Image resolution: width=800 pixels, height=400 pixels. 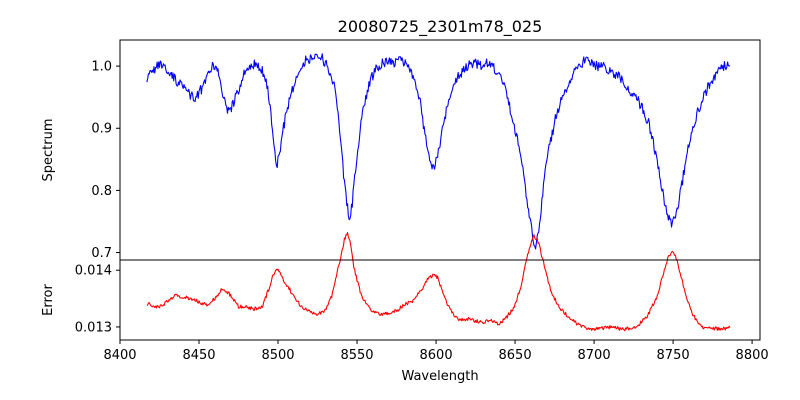 I want to click on x-tick-label: 8400, so click(x=119, y=355).